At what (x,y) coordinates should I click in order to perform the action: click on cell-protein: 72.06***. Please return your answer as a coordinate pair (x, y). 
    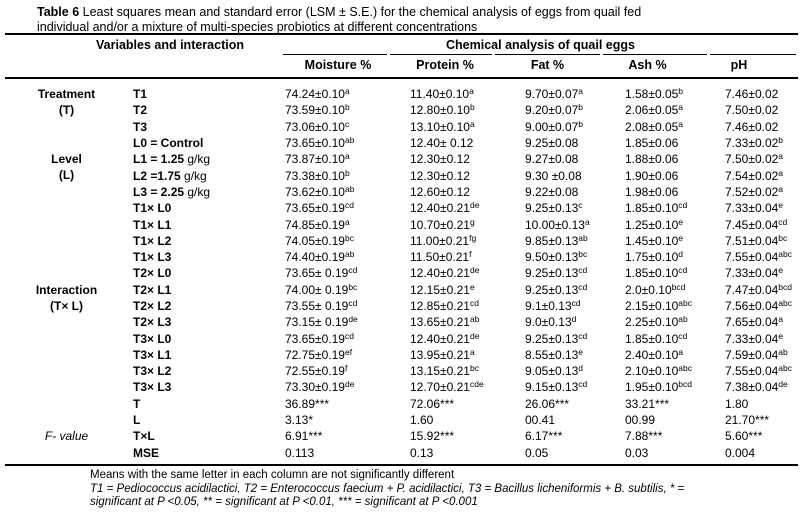
    Looking at the image, I should click on (432, 403).